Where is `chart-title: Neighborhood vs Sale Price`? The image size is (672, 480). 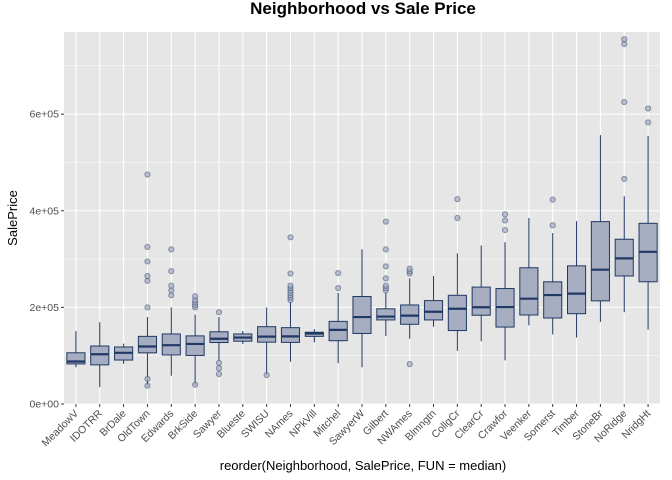 chart-title: Neighborhood vs Sale Price is located at coordinates (363, 9).